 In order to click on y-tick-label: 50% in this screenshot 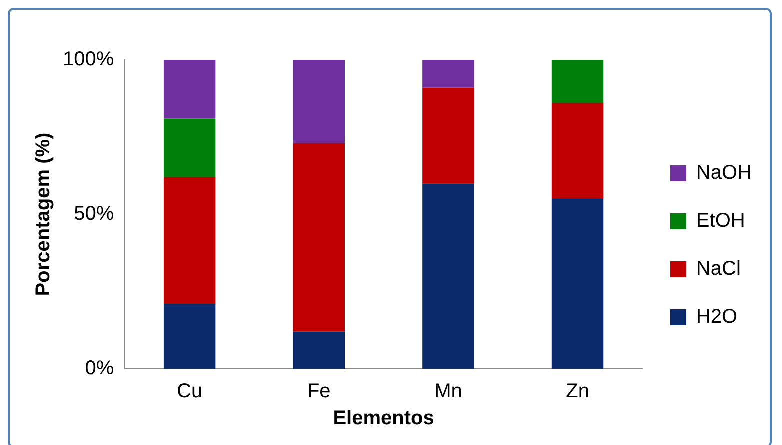, I will do `click(94, 214)`.